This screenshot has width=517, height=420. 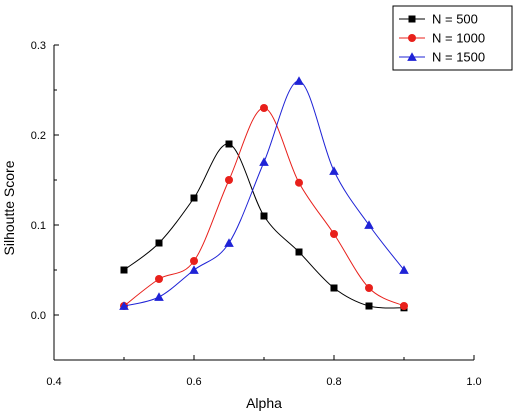 What do you see at coordinates (333, 382) in the screenshot?
I see `x-tick-label: 0.8` at bounding box center [333, 382].